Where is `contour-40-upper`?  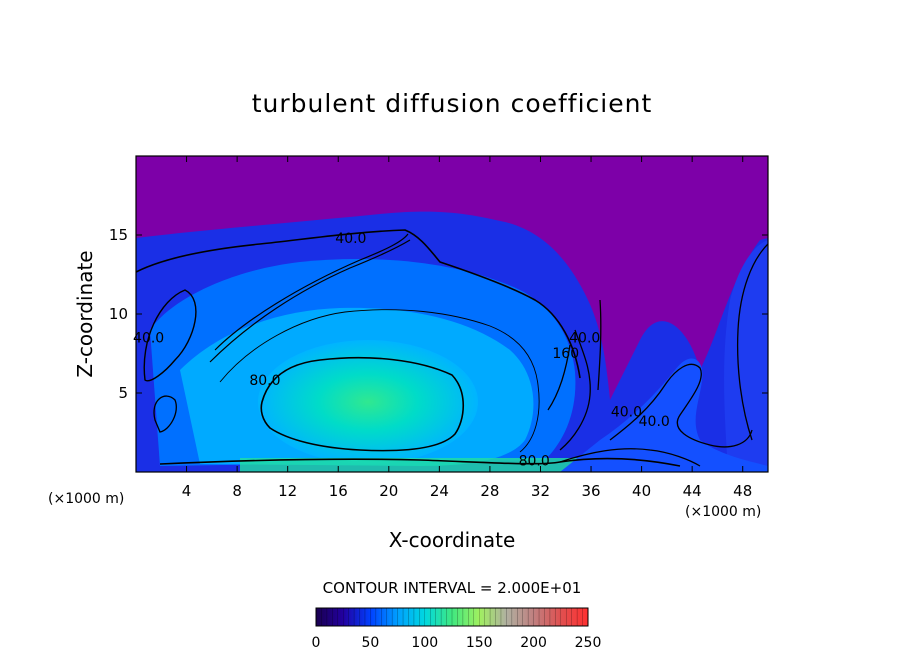
contour-40-upper is located at coordinates (358, 304).